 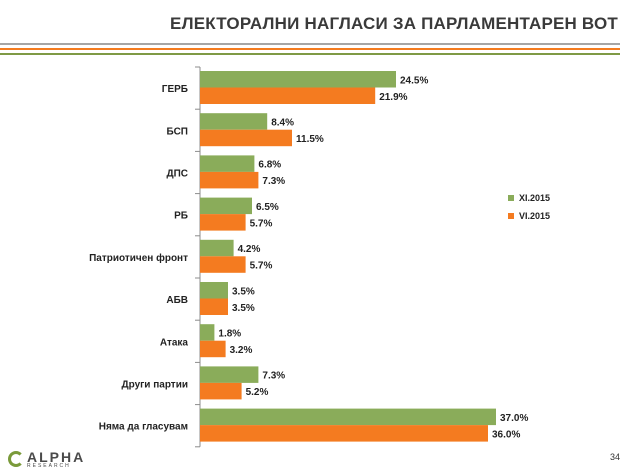 I want to click on data-label: 21.9%, so click(x=393, y=97).